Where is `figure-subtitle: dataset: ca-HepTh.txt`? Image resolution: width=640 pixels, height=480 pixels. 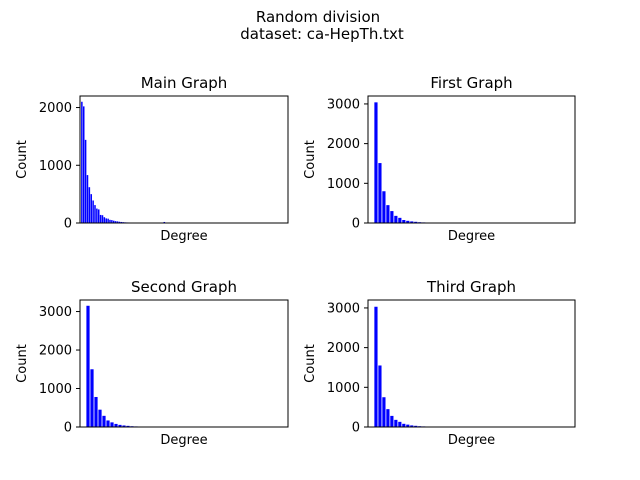 figure-subtitle: dataset: ca-HepTh.txt is located at coordinates (322, 34).